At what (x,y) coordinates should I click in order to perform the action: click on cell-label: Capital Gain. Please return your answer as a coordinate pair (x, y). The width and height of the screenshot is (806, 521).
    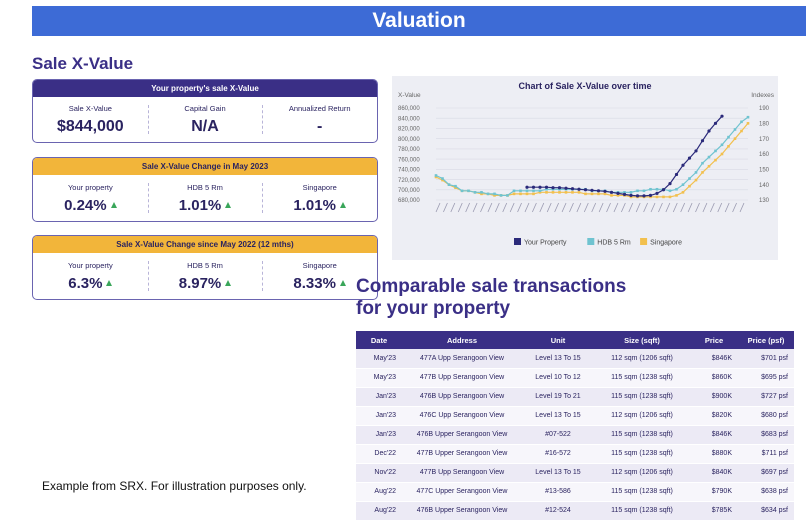
    Looking at the image, I should click on (205, 108).